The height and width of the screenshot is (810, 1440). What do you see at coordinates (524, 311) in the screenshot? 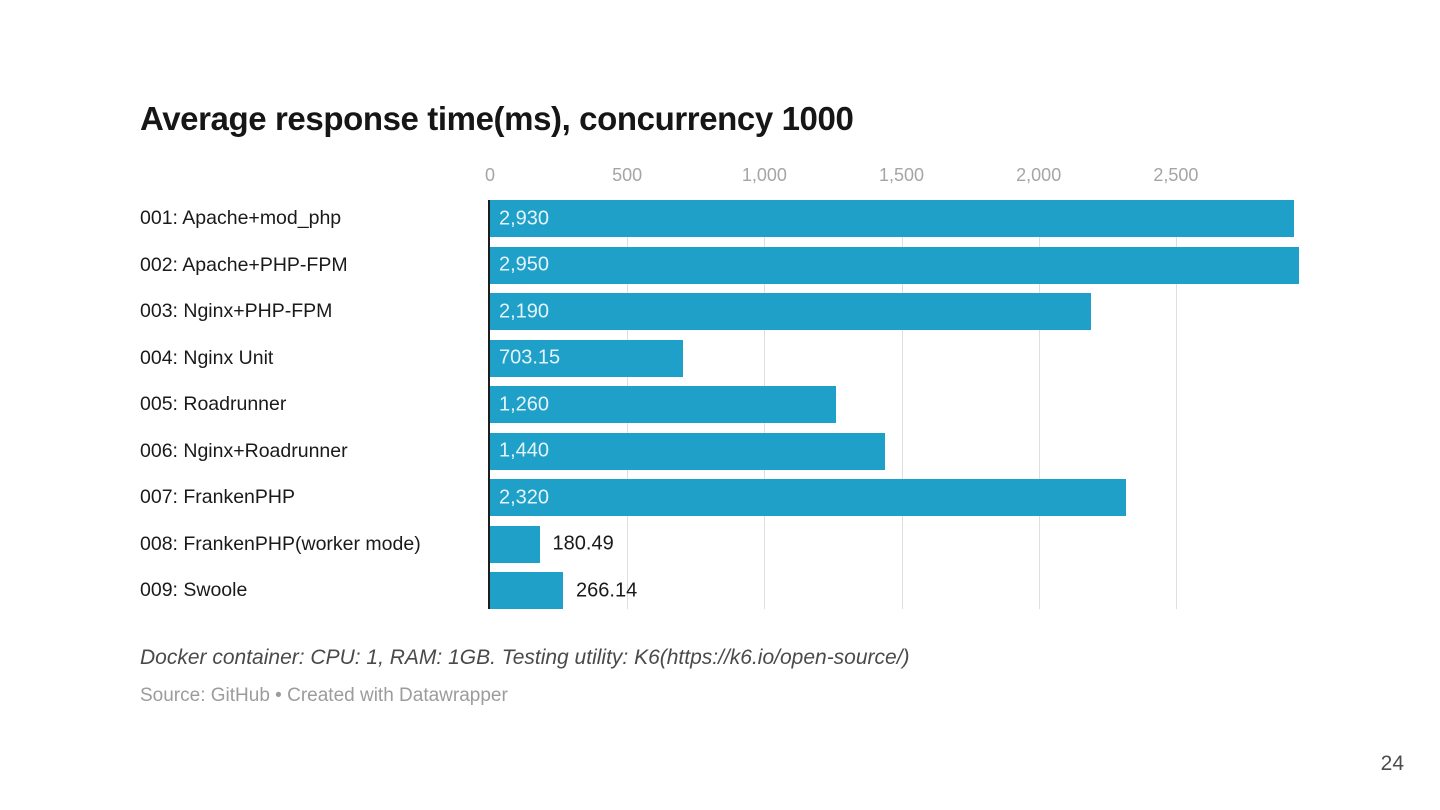
I see `value-label: 2,190` at bounding box center [524, 311].